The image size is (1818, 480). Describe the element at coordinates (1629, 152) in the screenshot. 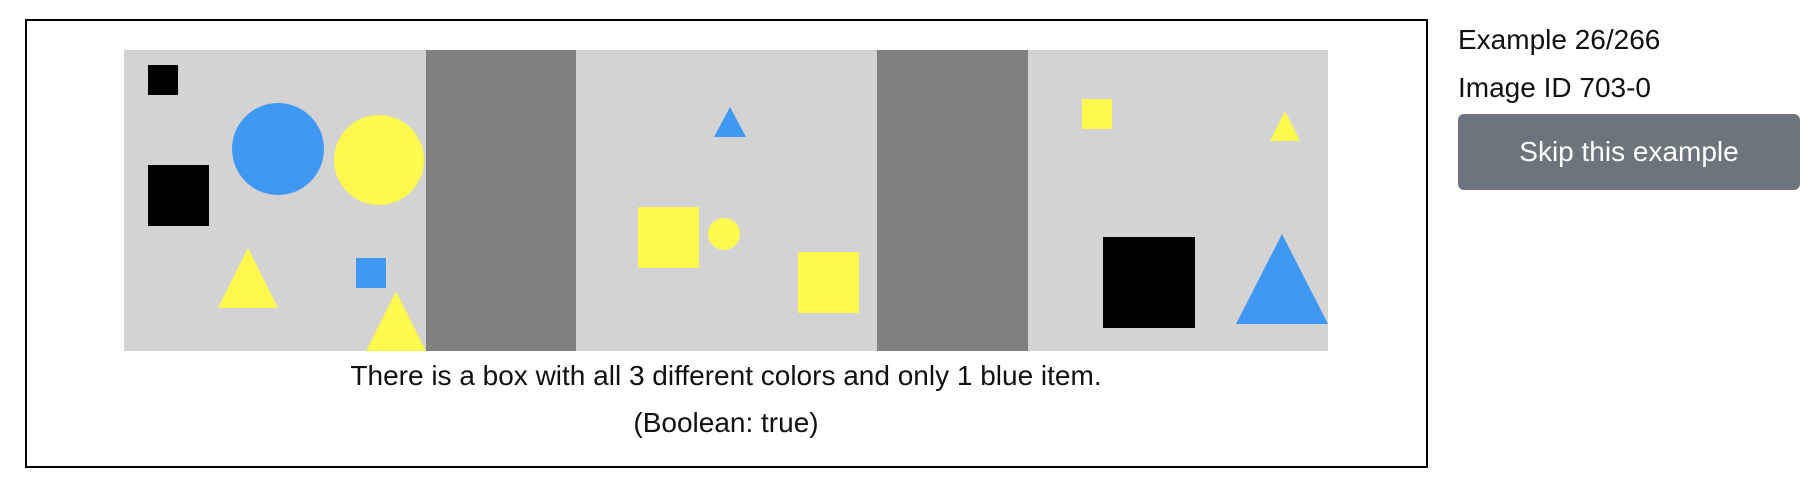

I see `skip-example-button: Skip this example` at that location.